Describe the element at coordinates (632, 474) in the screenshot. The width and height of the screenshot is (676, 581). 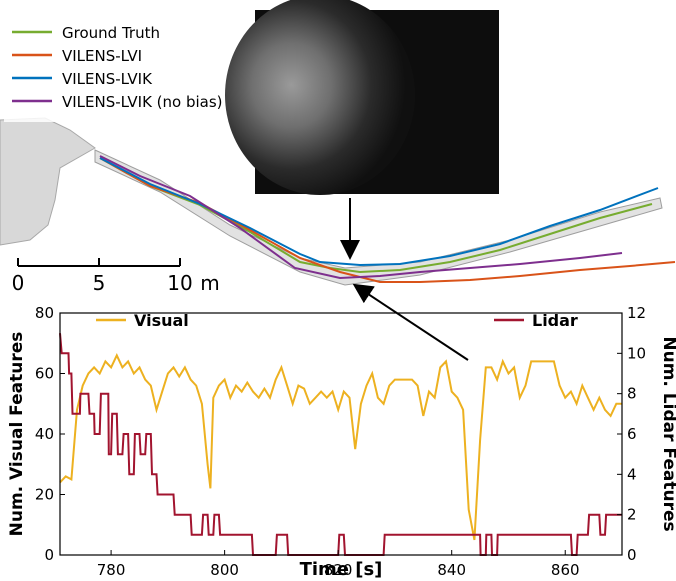
I see `y-right-tick-label: 4` at that location.